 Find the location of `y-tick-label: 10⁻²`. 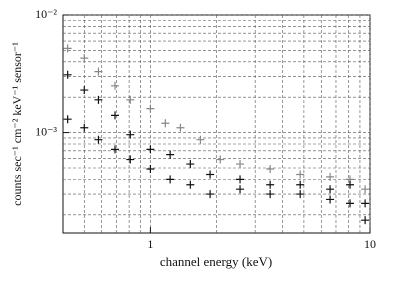

y-tick-label: 10⁻² is located at coordinates (46, 14).